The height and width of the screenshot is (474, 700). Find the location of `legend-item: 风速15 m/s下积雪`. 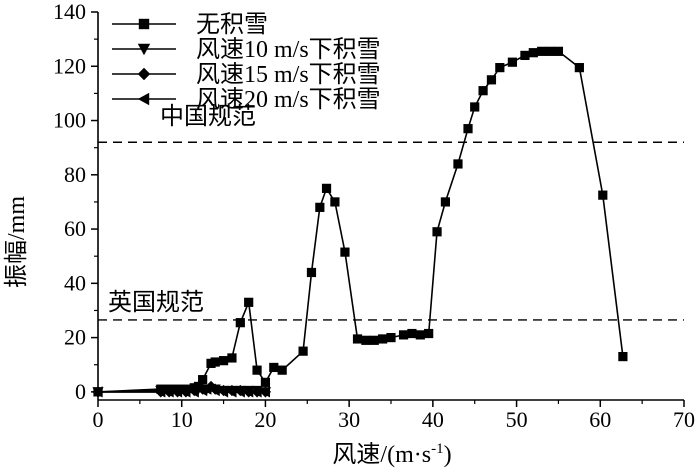

legend-item: 风速15 m/s下积雪 is located at coordinates (246, 74).